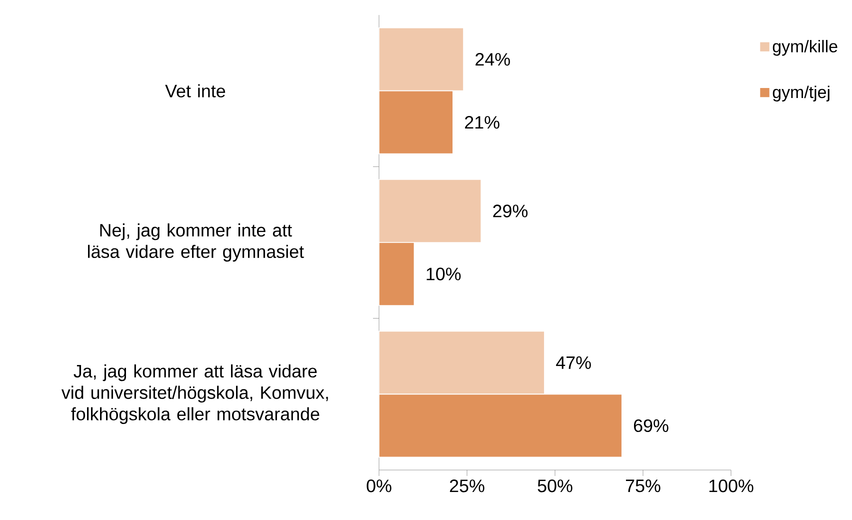  I want to click on legend-label: gym/tjej, so click(801, 94).